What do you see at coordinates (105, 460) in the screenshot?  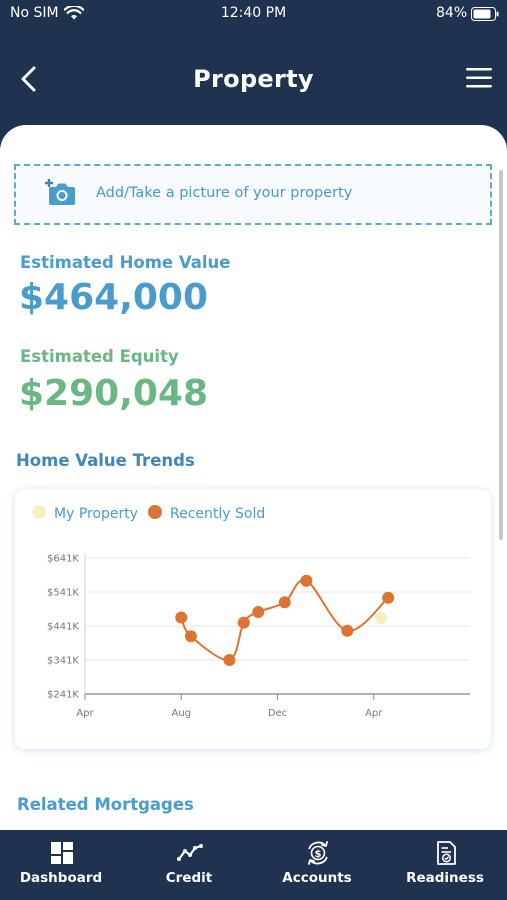 I see `home-value-trends-title: Home Value Trends` at bounding box center [105, 460].